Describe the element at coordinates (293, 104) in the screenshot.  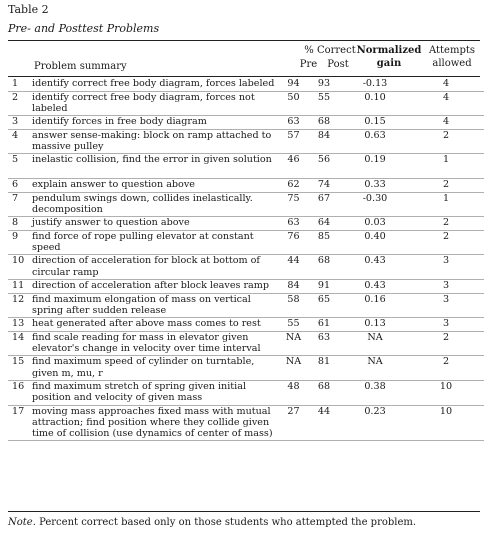
I see `pre-score: 50` at that location.